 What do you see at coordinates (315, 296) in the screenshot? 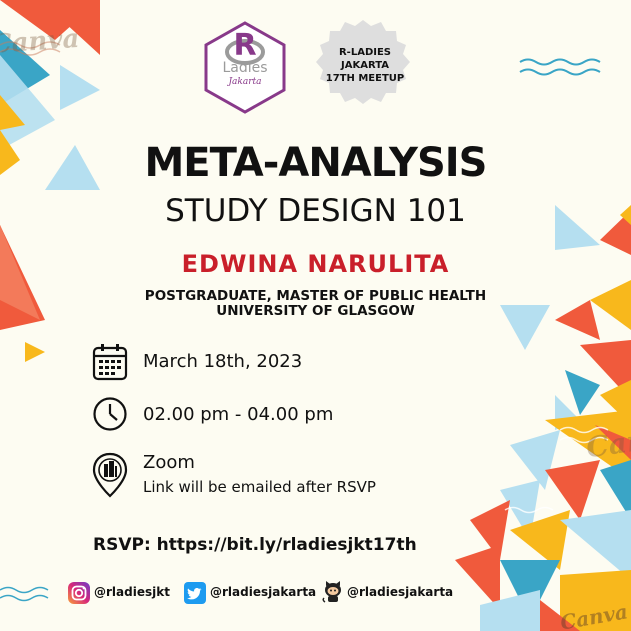
I see `speaker-affiliation-1: POSTGRADUATE, MASTER OF PUBLIC HEALTH` at bounding box center [315, 296].